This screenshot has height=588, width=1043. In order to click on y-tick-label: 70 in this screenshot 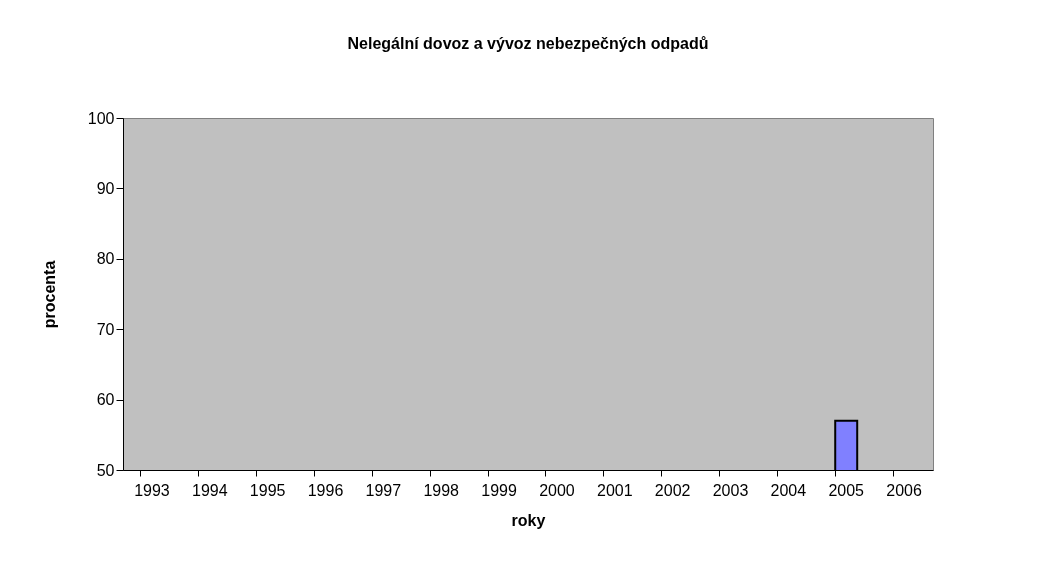, I will do `click(105, 329)`.